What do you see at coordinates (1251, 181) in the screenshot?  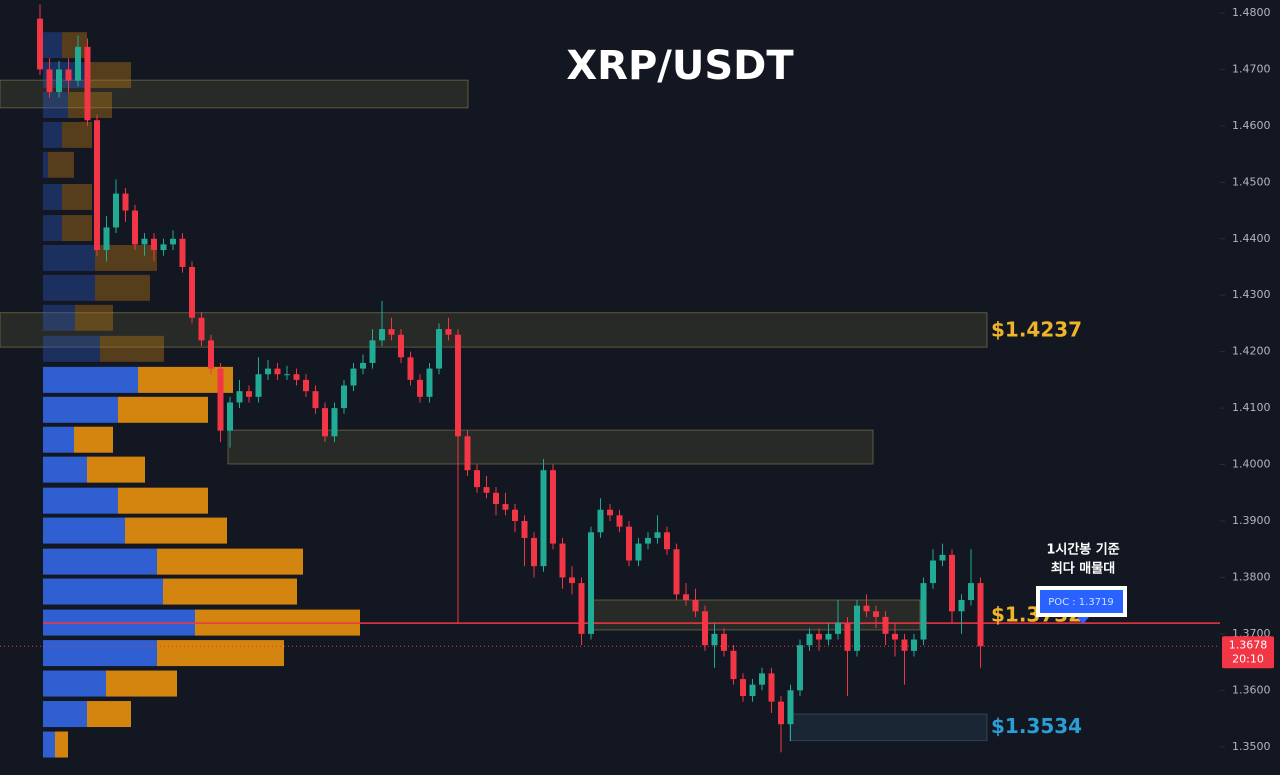 I see `y-tick-label: 1.4500` at bounding box center [1251, 181].